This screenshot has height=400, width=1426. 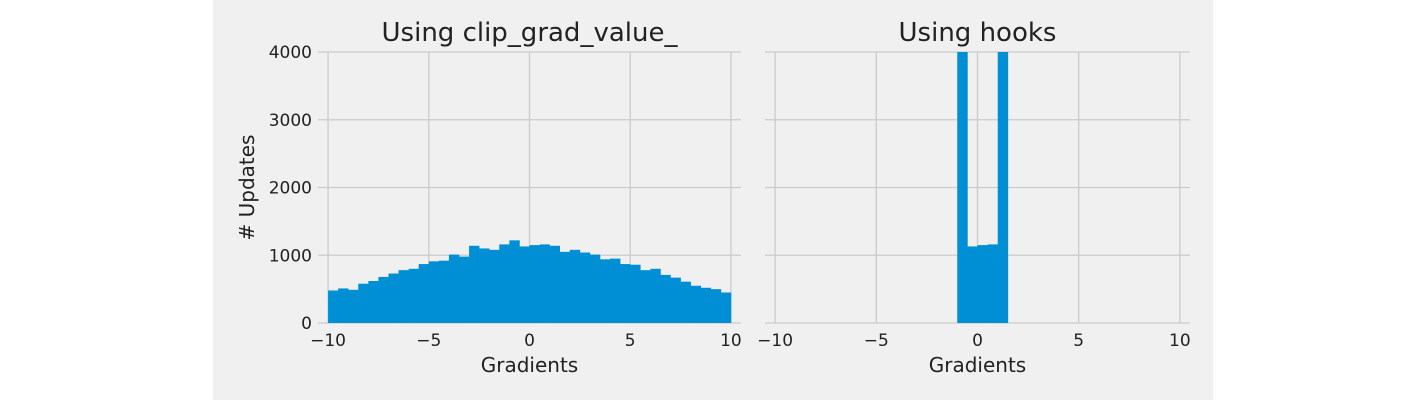 I want to click on chart2-xtick-label: 10, so click(x=1180, y=341).